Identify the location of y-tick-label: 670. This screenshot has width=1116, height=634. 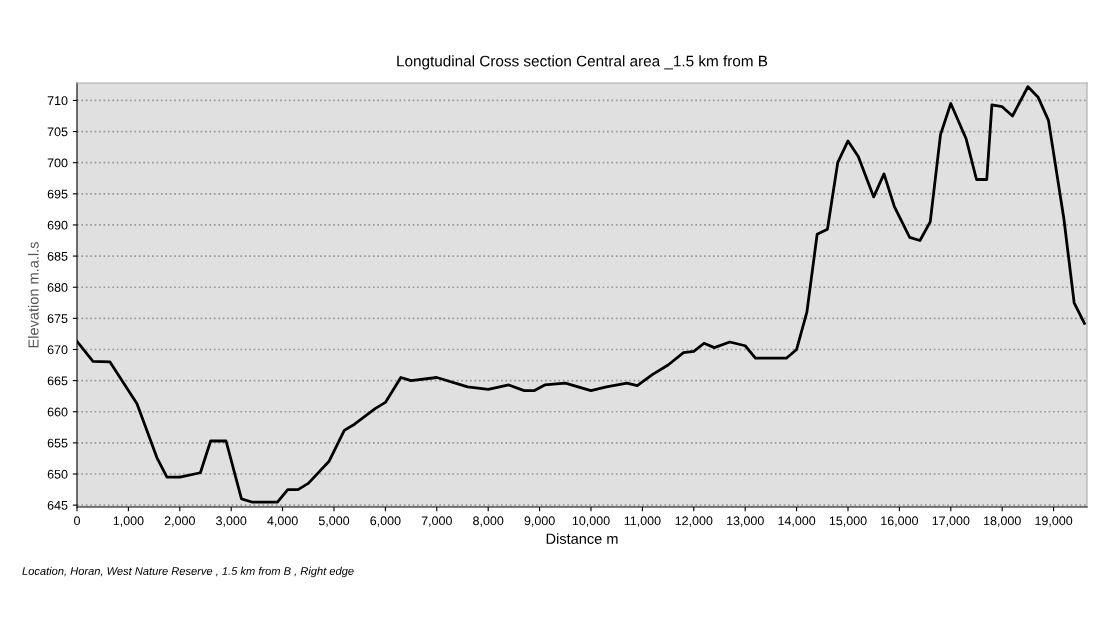
(57, 350).